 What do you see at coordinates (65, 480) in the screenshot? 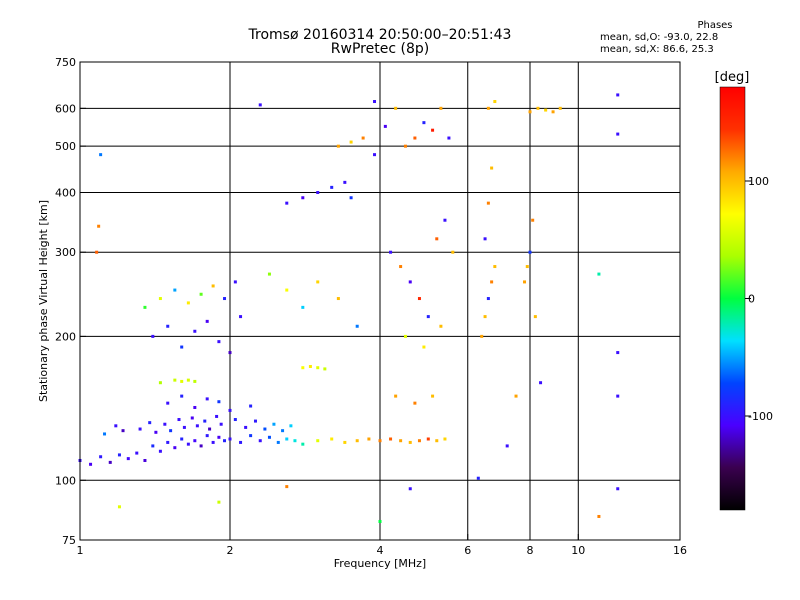
I see `y-tick-label: 100` at bounding box center [65, 480].